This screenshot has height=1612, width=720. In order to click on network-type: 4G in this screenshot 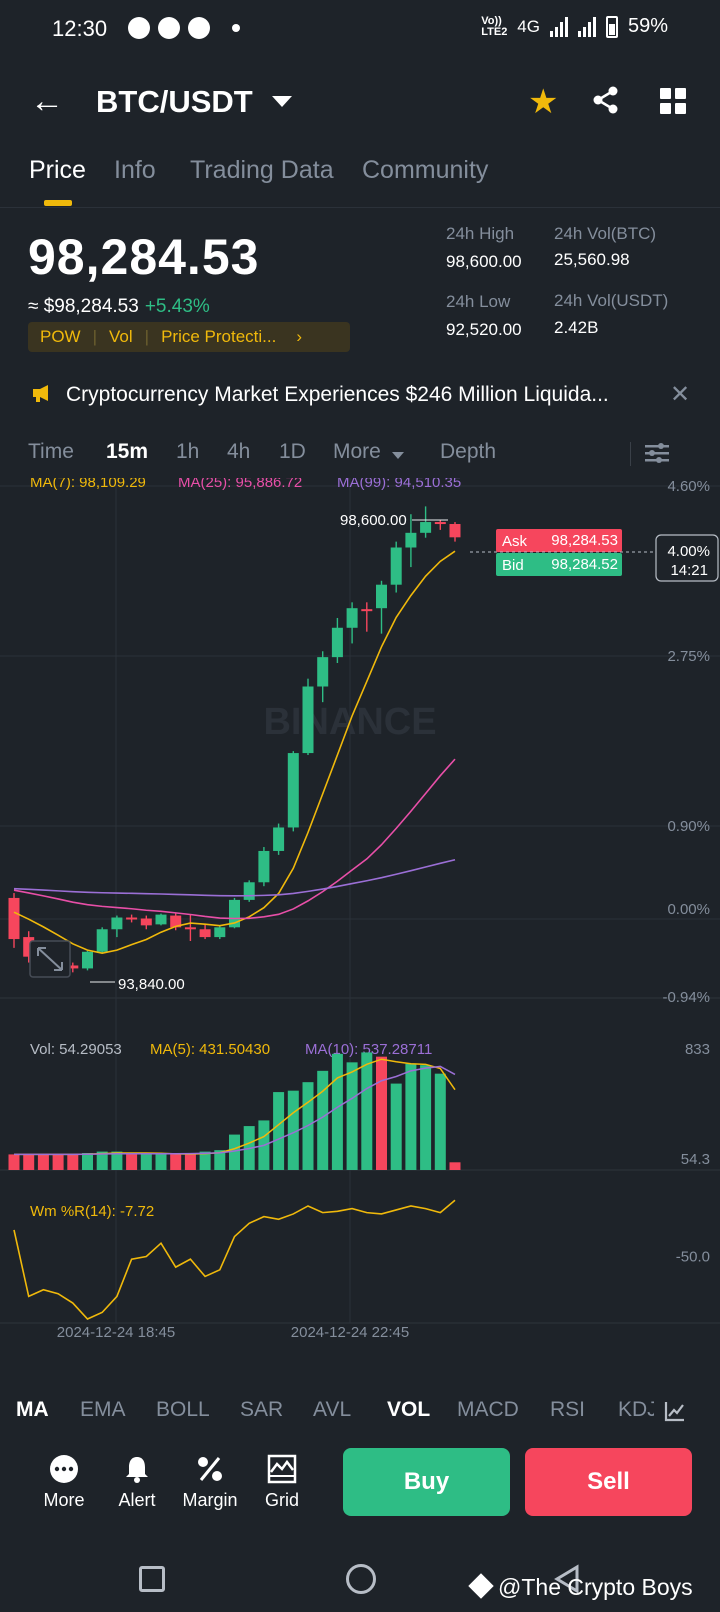, I will do `click(528, 26)`.